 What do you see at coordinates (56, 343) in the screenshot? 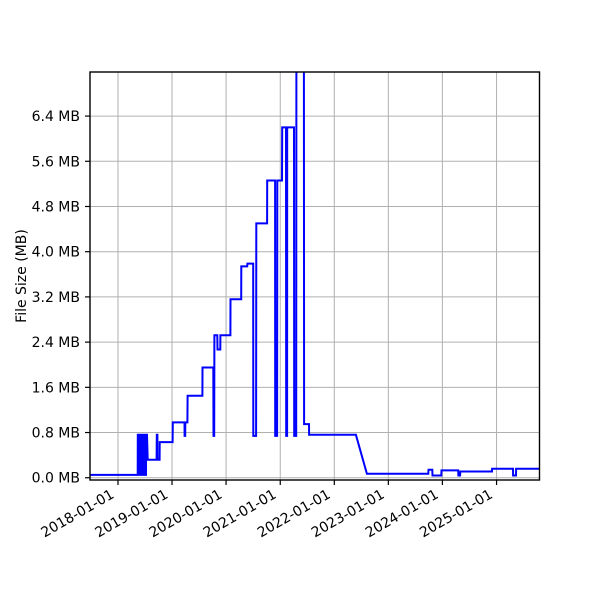
I see `y-tick-label: 2.4 MB` at bounding box center [56, 343].